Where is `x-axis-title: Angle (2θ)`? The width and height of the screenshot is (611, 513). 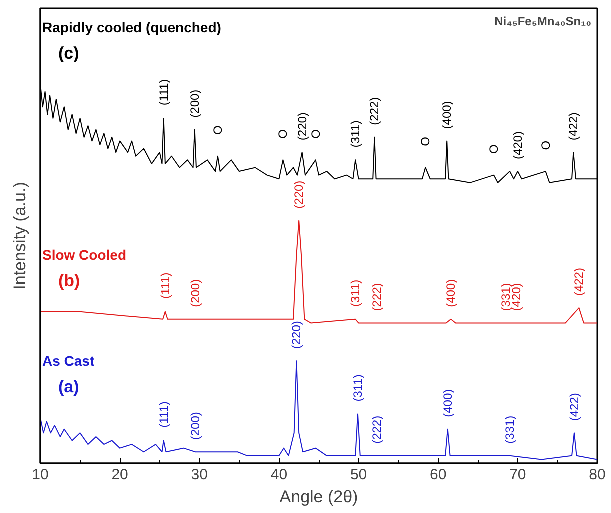 x-axis-title: Angle (2θ) is located at coordinates (319, 497).